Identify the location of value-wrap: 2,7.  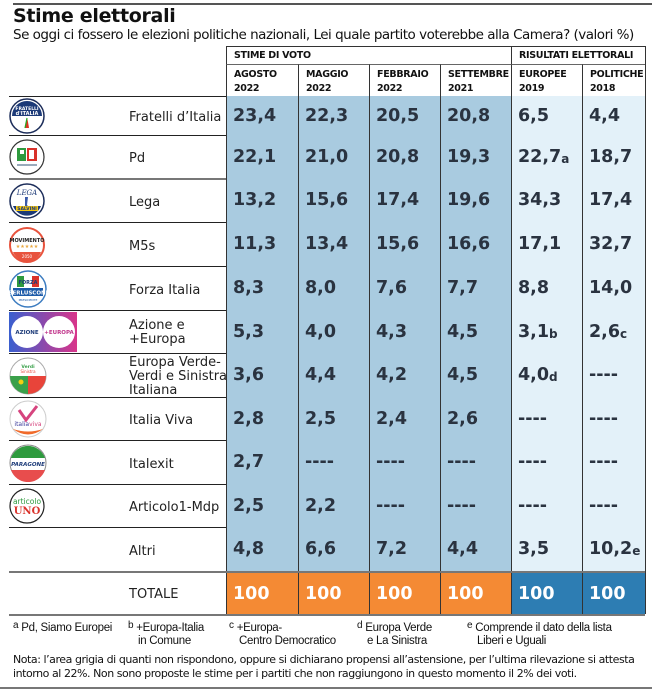
(265, 462).